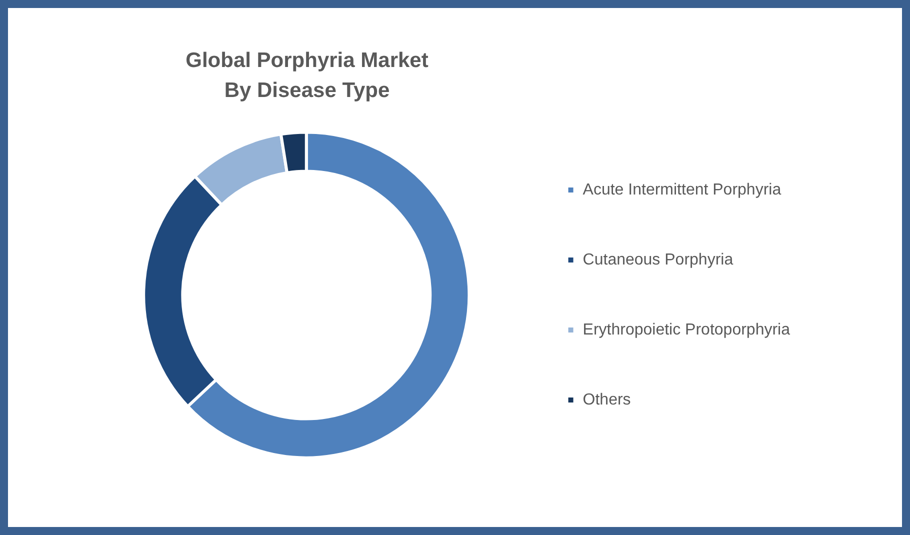 The width and height of the screenshot is (910, 535). What do you see at coordinates (606, 399) in the screenshot?
I see `legend-label: Others` at bounding box center [606, 399].